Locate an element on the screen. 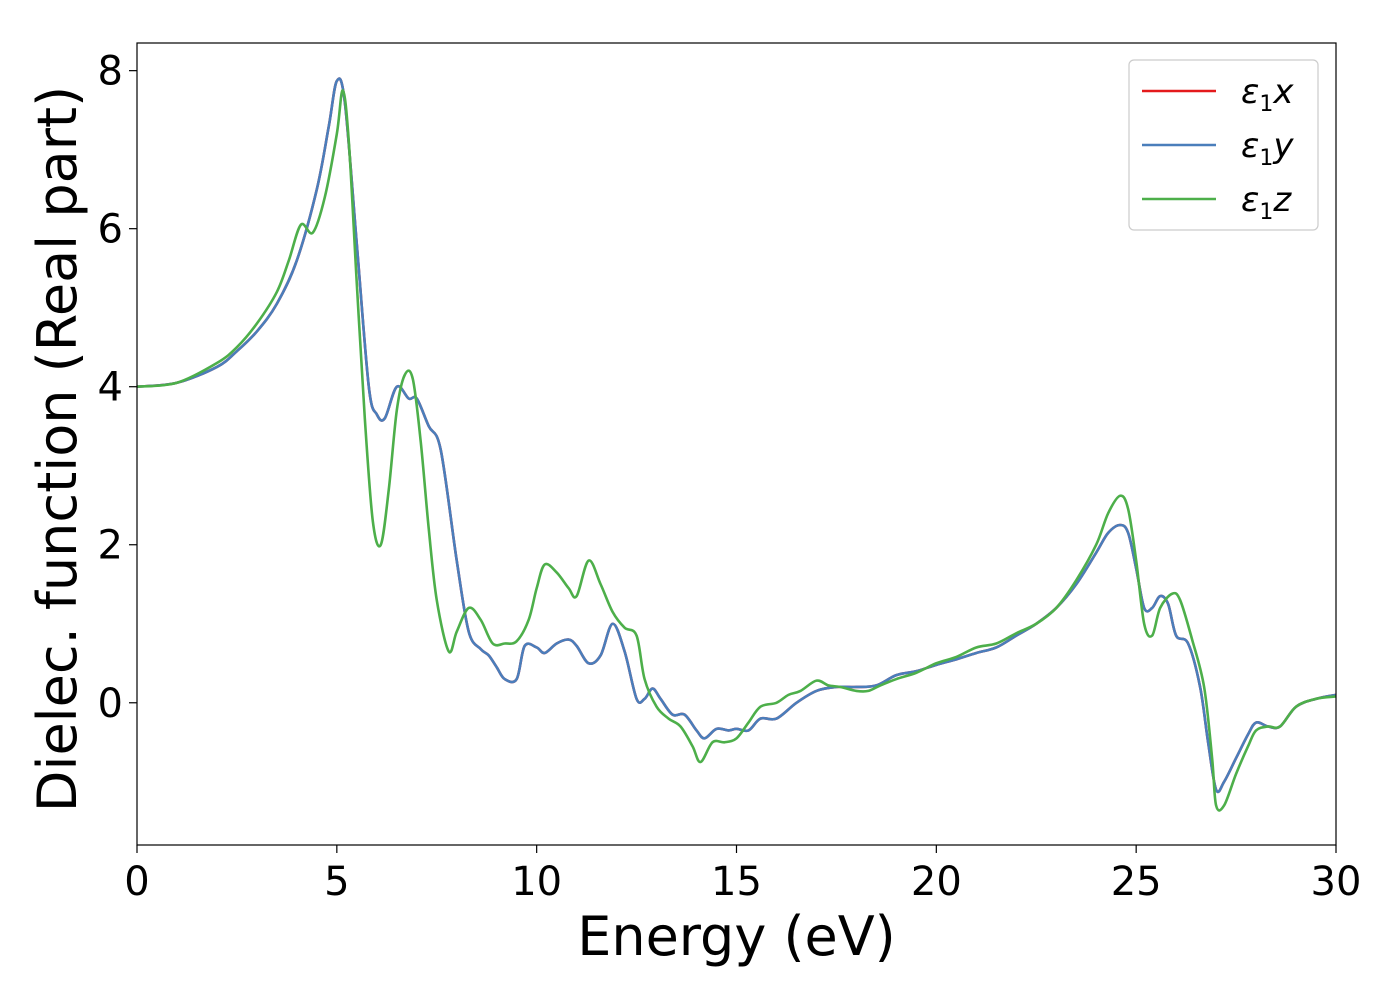 Image resolution: width=1400 pixels, height=1000 pixels. legend-box is located at coordinates (1223, 145).